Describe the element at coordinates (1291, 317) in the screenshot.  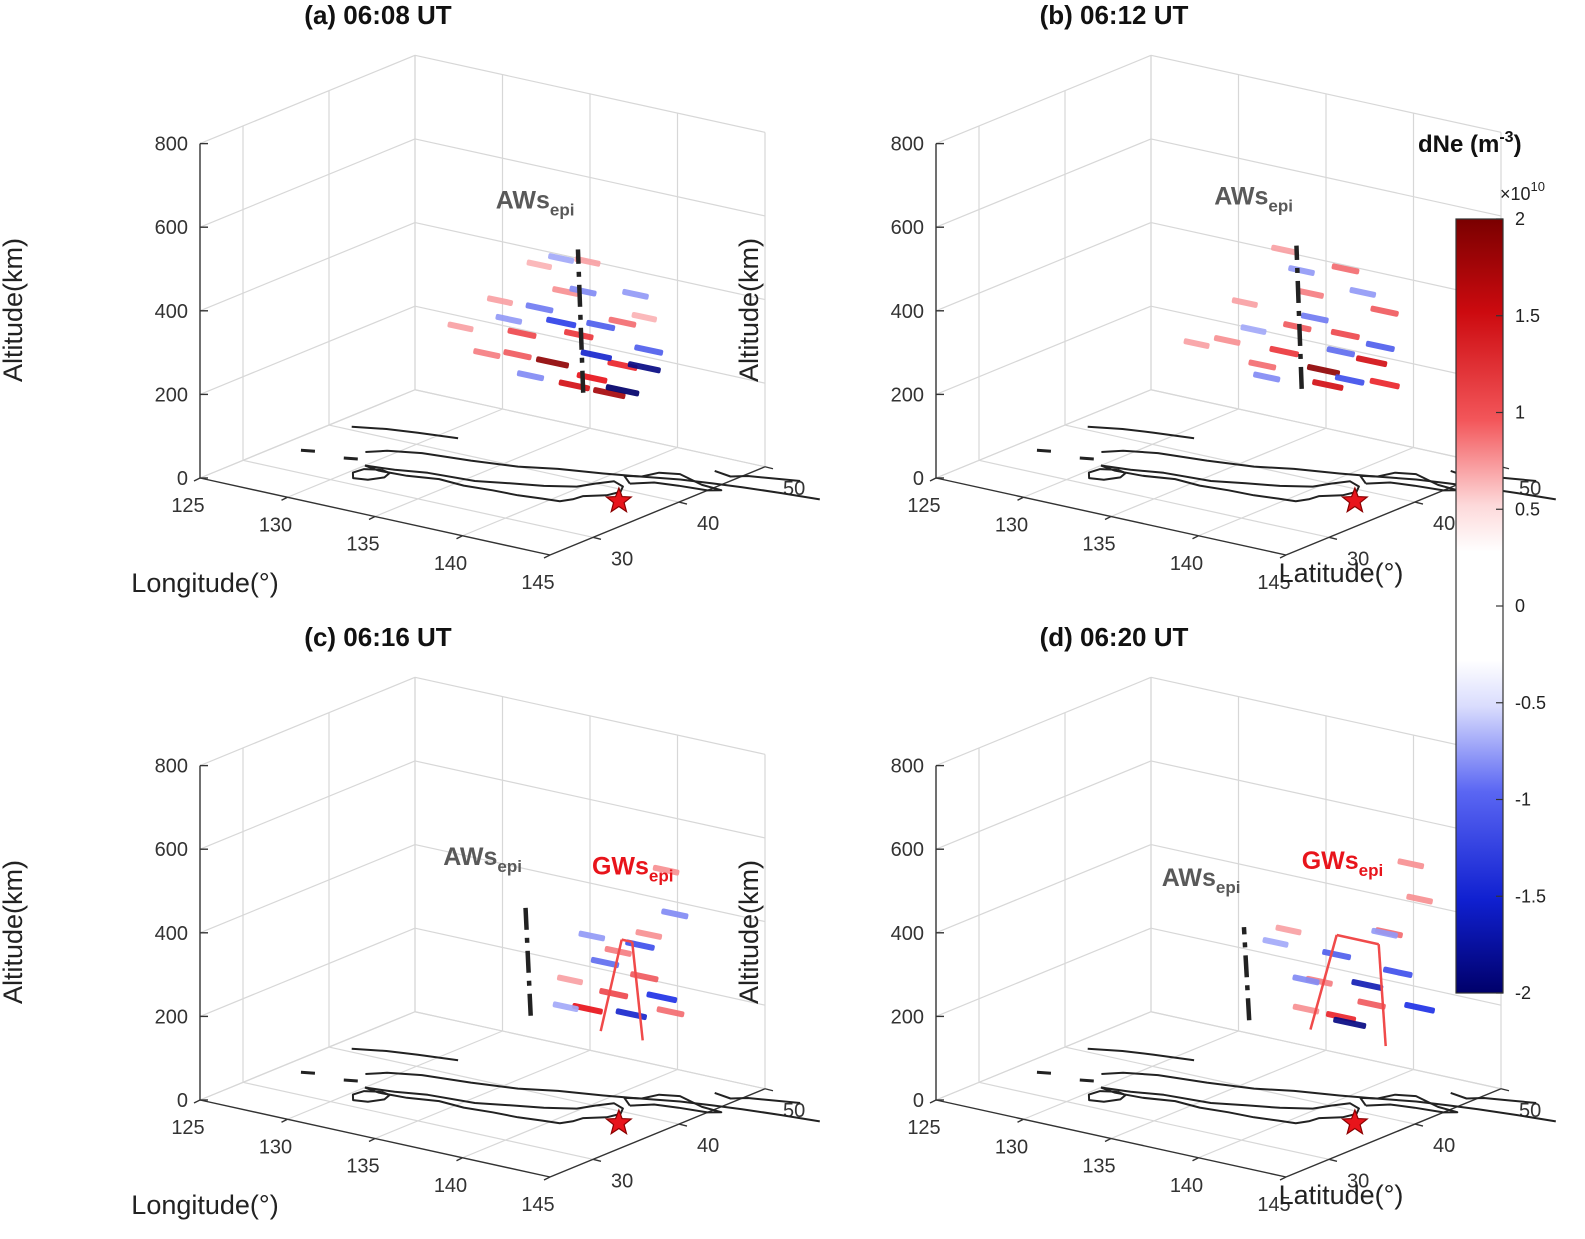
I see `dne-points` at that location.